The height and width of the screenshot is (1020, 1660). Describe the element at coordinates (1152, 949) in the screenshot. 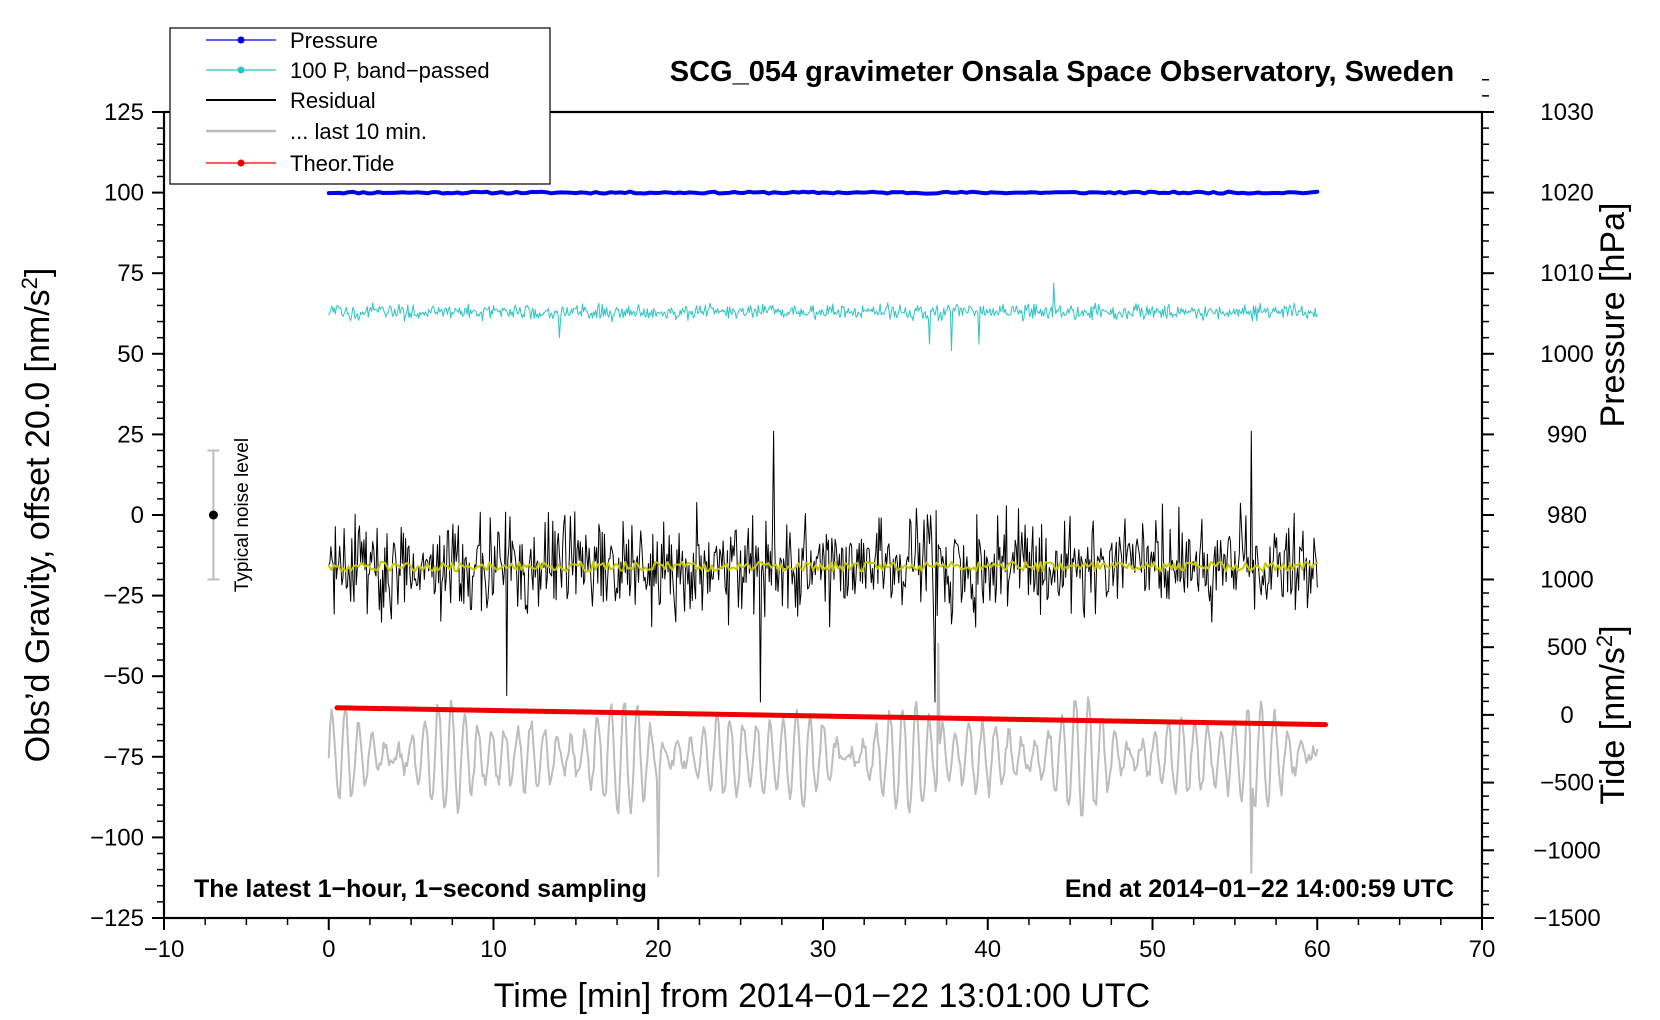

I see `x-tick-label: 50` at that location.